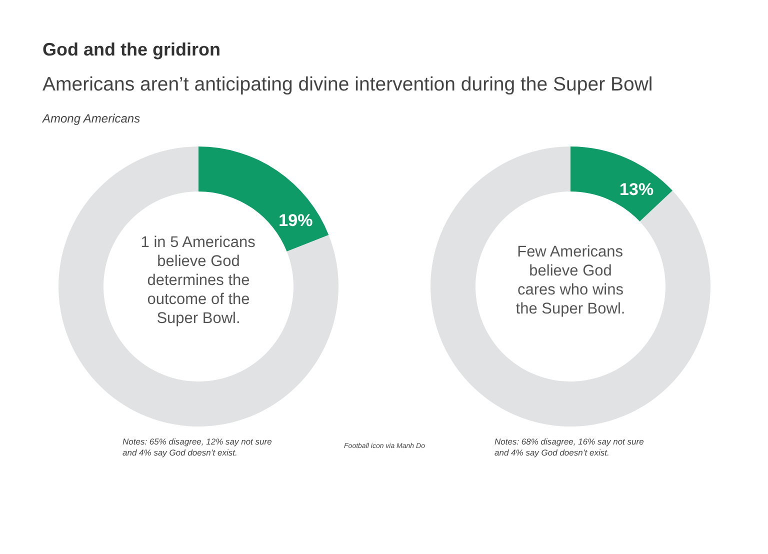  I want to click on chart-subtitle: Americans aren’t anticipating divine intervention during the Super Bowl, so click(347, 85).